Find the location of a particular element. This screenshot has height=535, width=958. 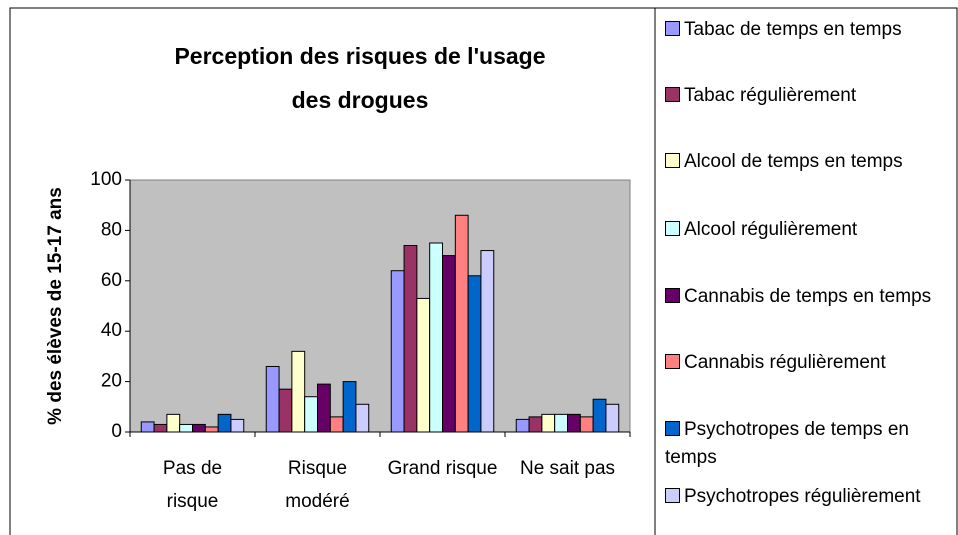

y-tick-label: 60 is located at coordinates (111, 280).